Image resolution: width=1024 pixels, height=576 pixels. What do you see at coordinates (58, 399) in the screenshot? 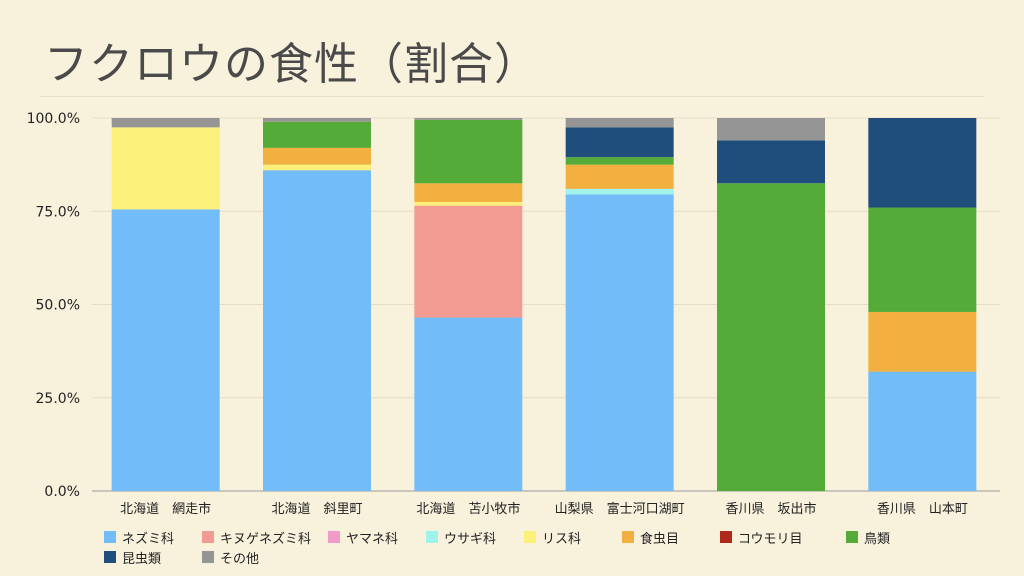
I see `y-tick-label: 25.0%` at bounding box center [58, 399].